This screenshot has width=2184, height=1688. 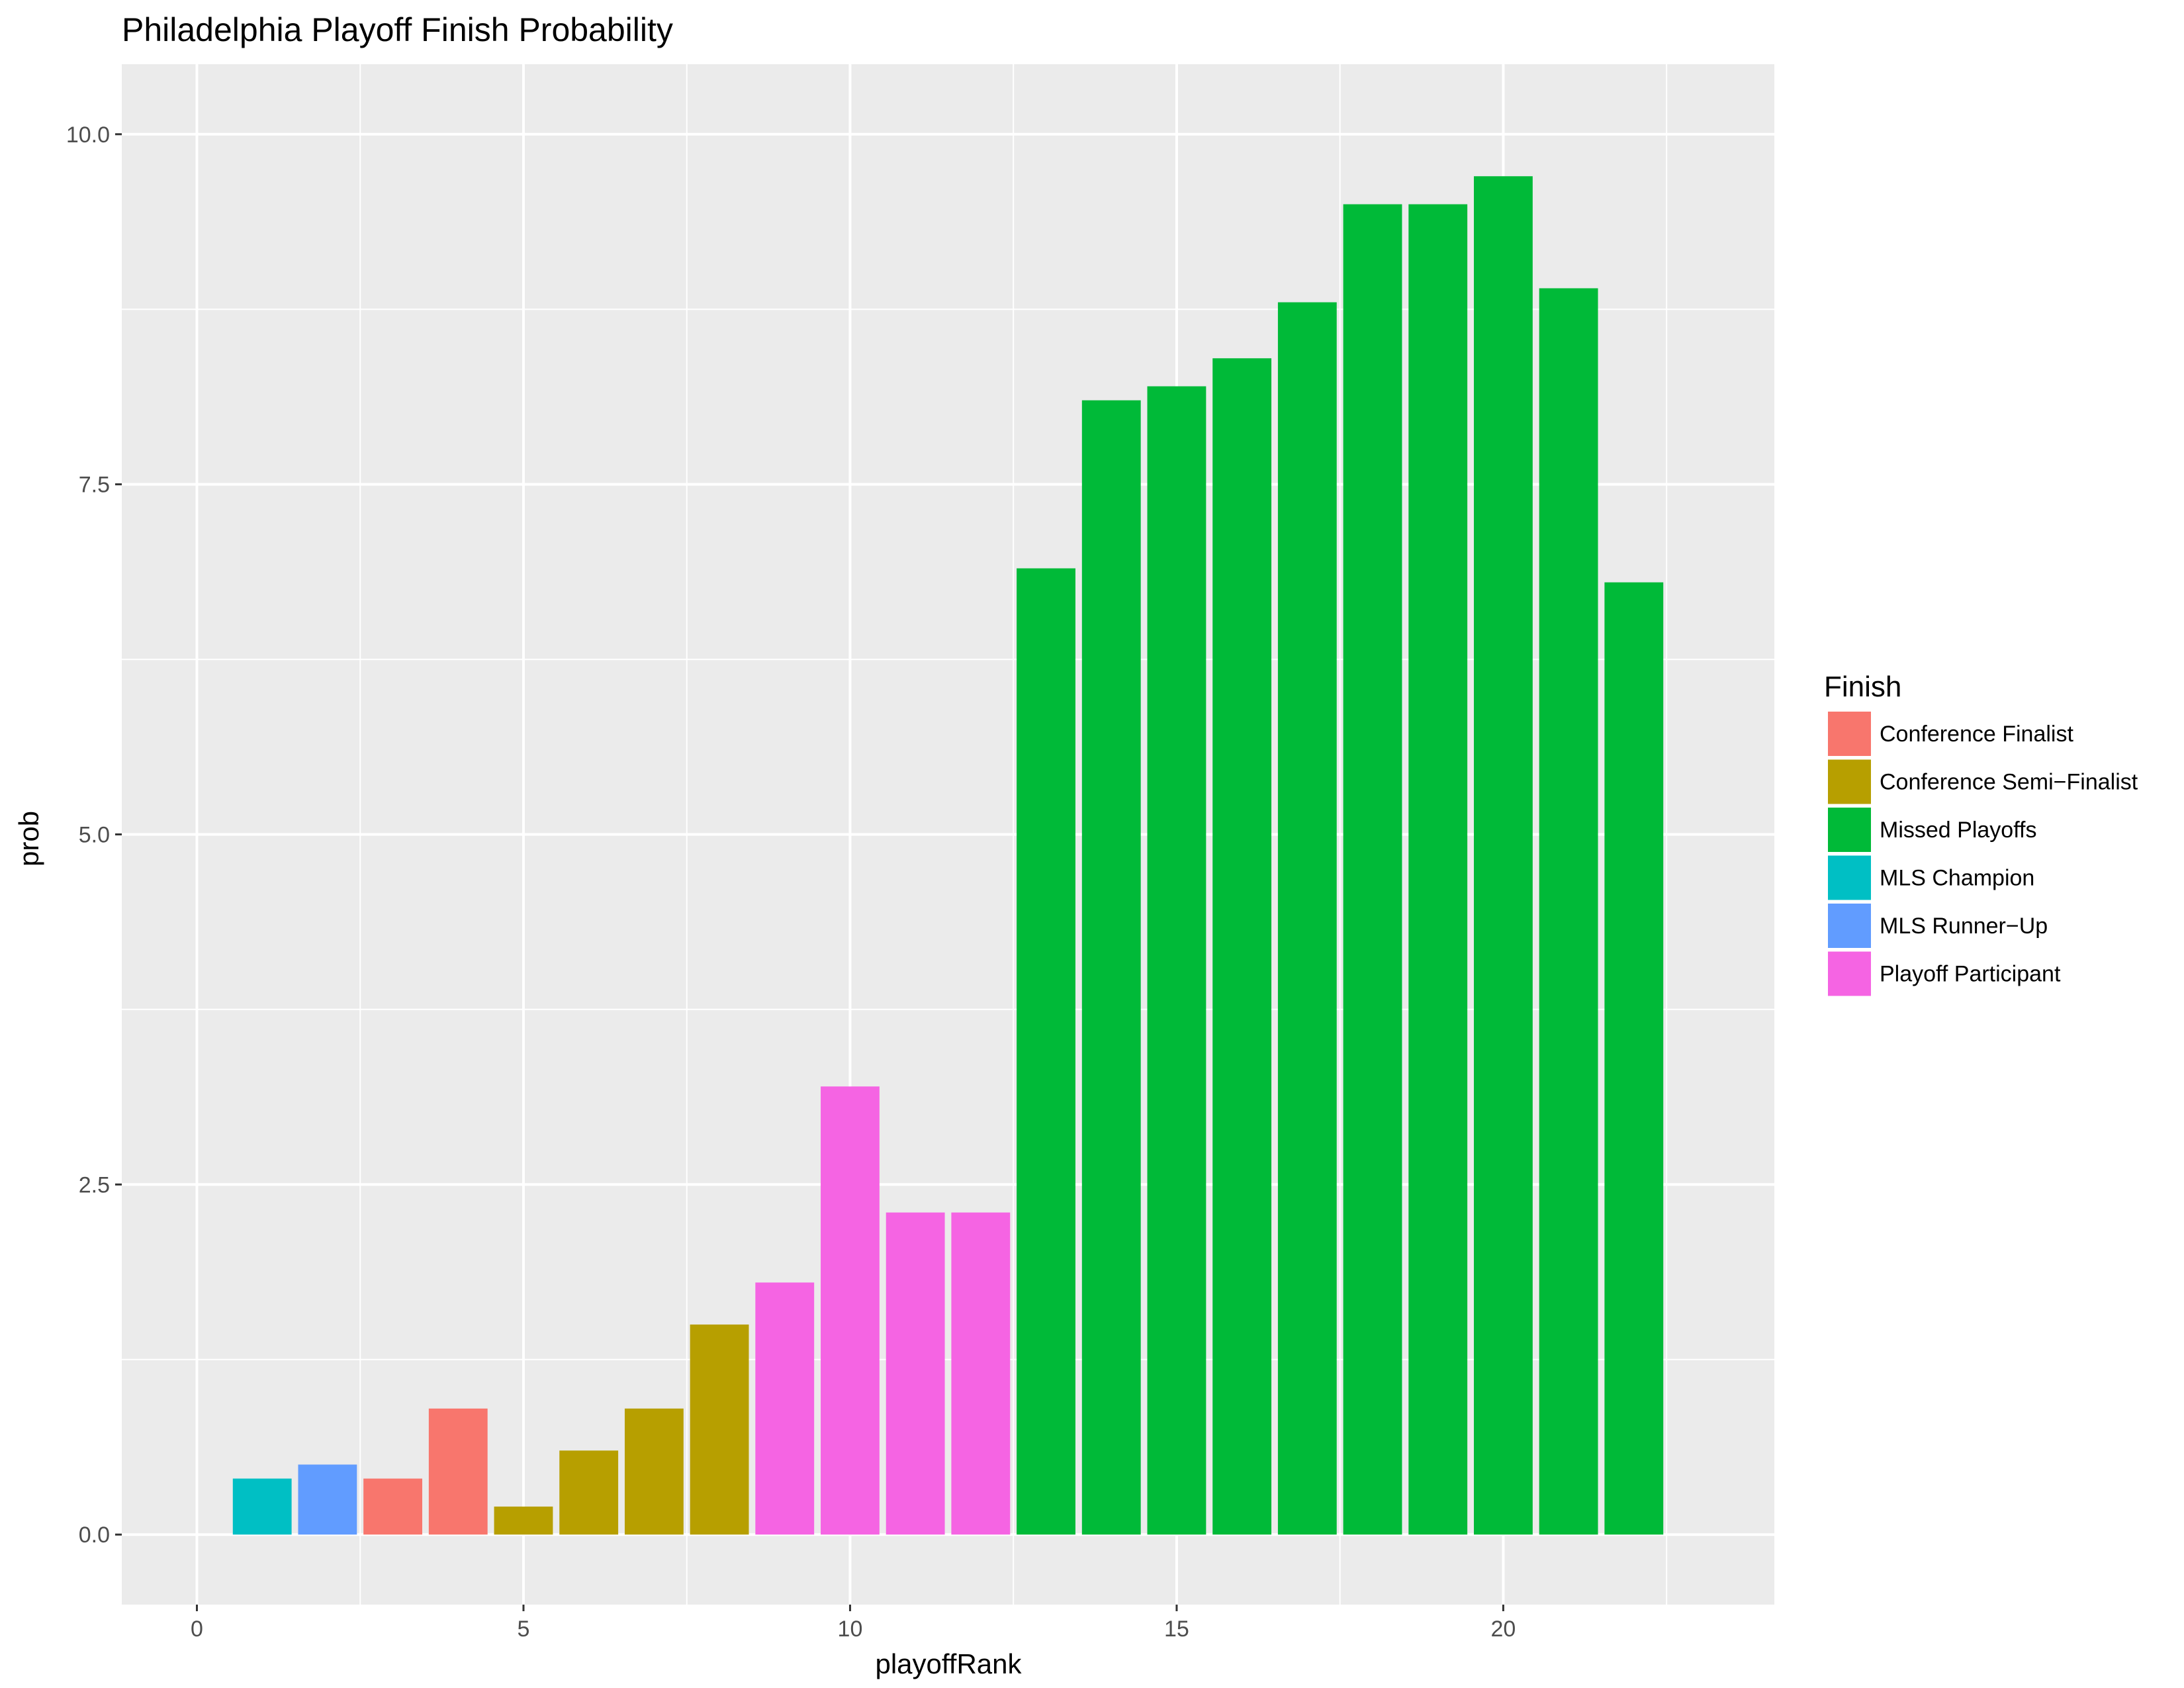 What do you see at coordinates (1971, 974) in the screenshot?
I see `legend-label: Playoff Participant` at bounding box center [1971, 974].